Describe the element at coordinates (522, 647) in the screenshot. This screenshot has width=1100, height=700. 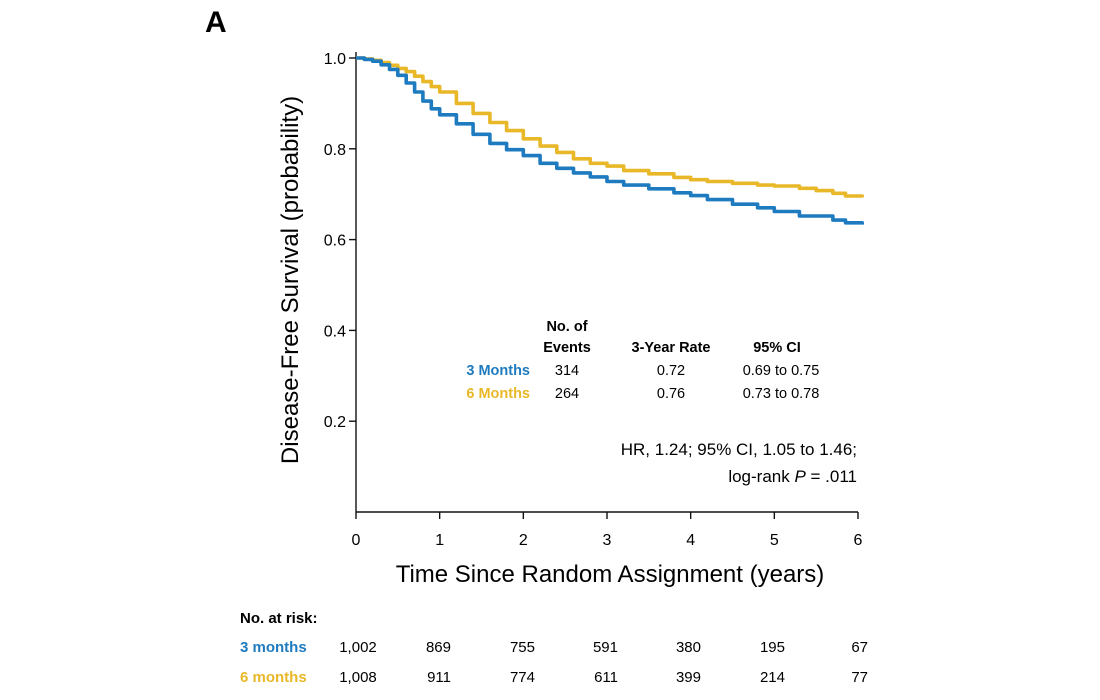
I see `at-risk-value: 755` at that location.